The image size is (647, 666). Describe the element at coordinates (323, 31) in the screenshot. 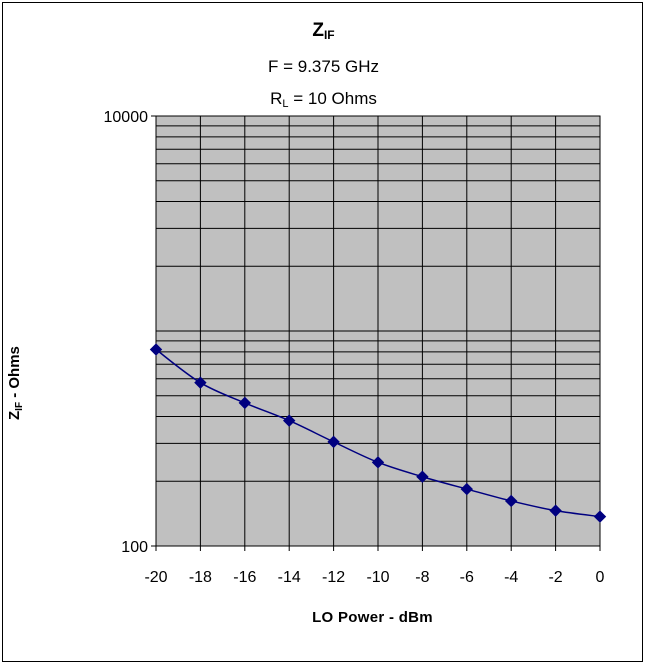

I see `chart-title: ZIF` at that location.